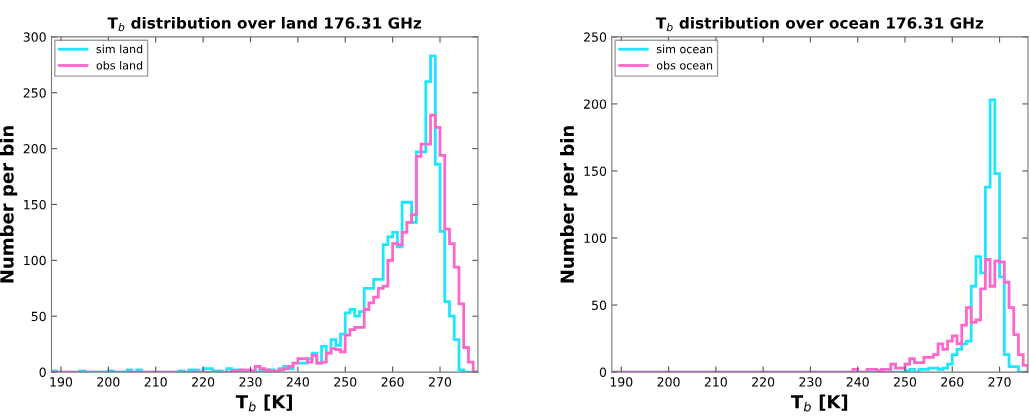 The width and height of the screenshot is (1030, 419). I want to click on chart-title: T$_{b}$ distribution over ocean 176.31 GHz, so click(819, 24).